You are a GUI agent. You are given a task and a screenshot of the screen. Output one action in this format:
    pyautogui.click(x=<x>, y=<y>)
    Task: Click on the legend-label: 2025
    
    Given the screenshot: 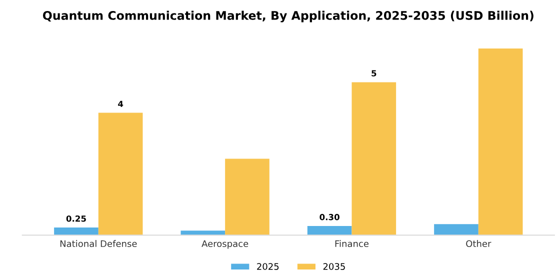 What is the action you would take?
    pyautogui.click(x=268, y=266)
    